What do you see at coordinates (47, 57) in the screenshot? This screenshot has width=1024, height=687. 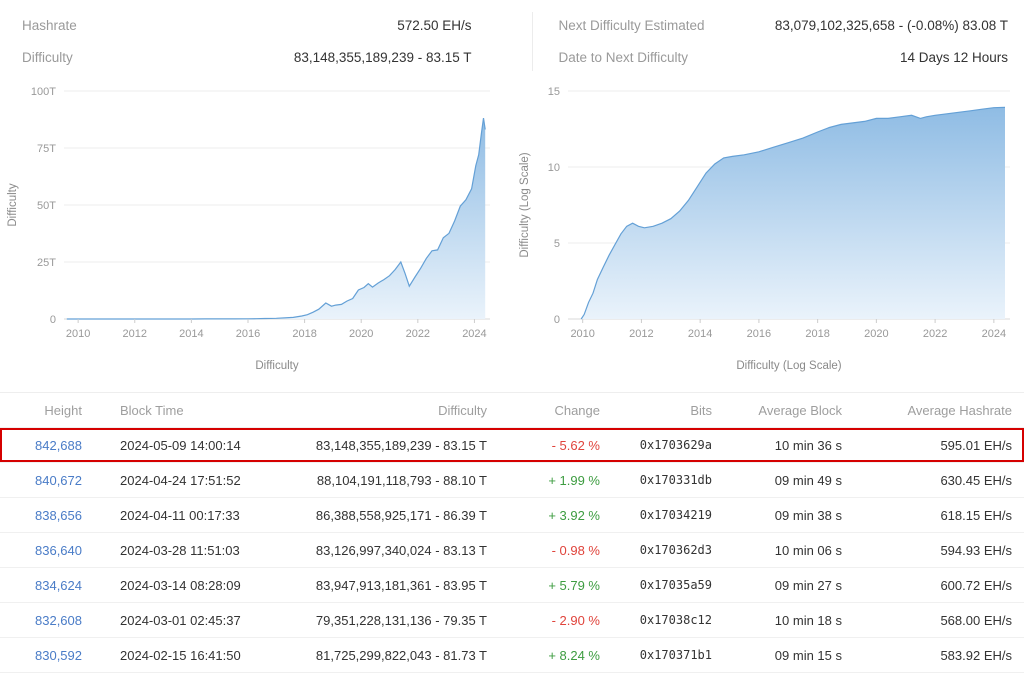 I see `difficulty-label: Difficulty` at bounding box center [47, 57].